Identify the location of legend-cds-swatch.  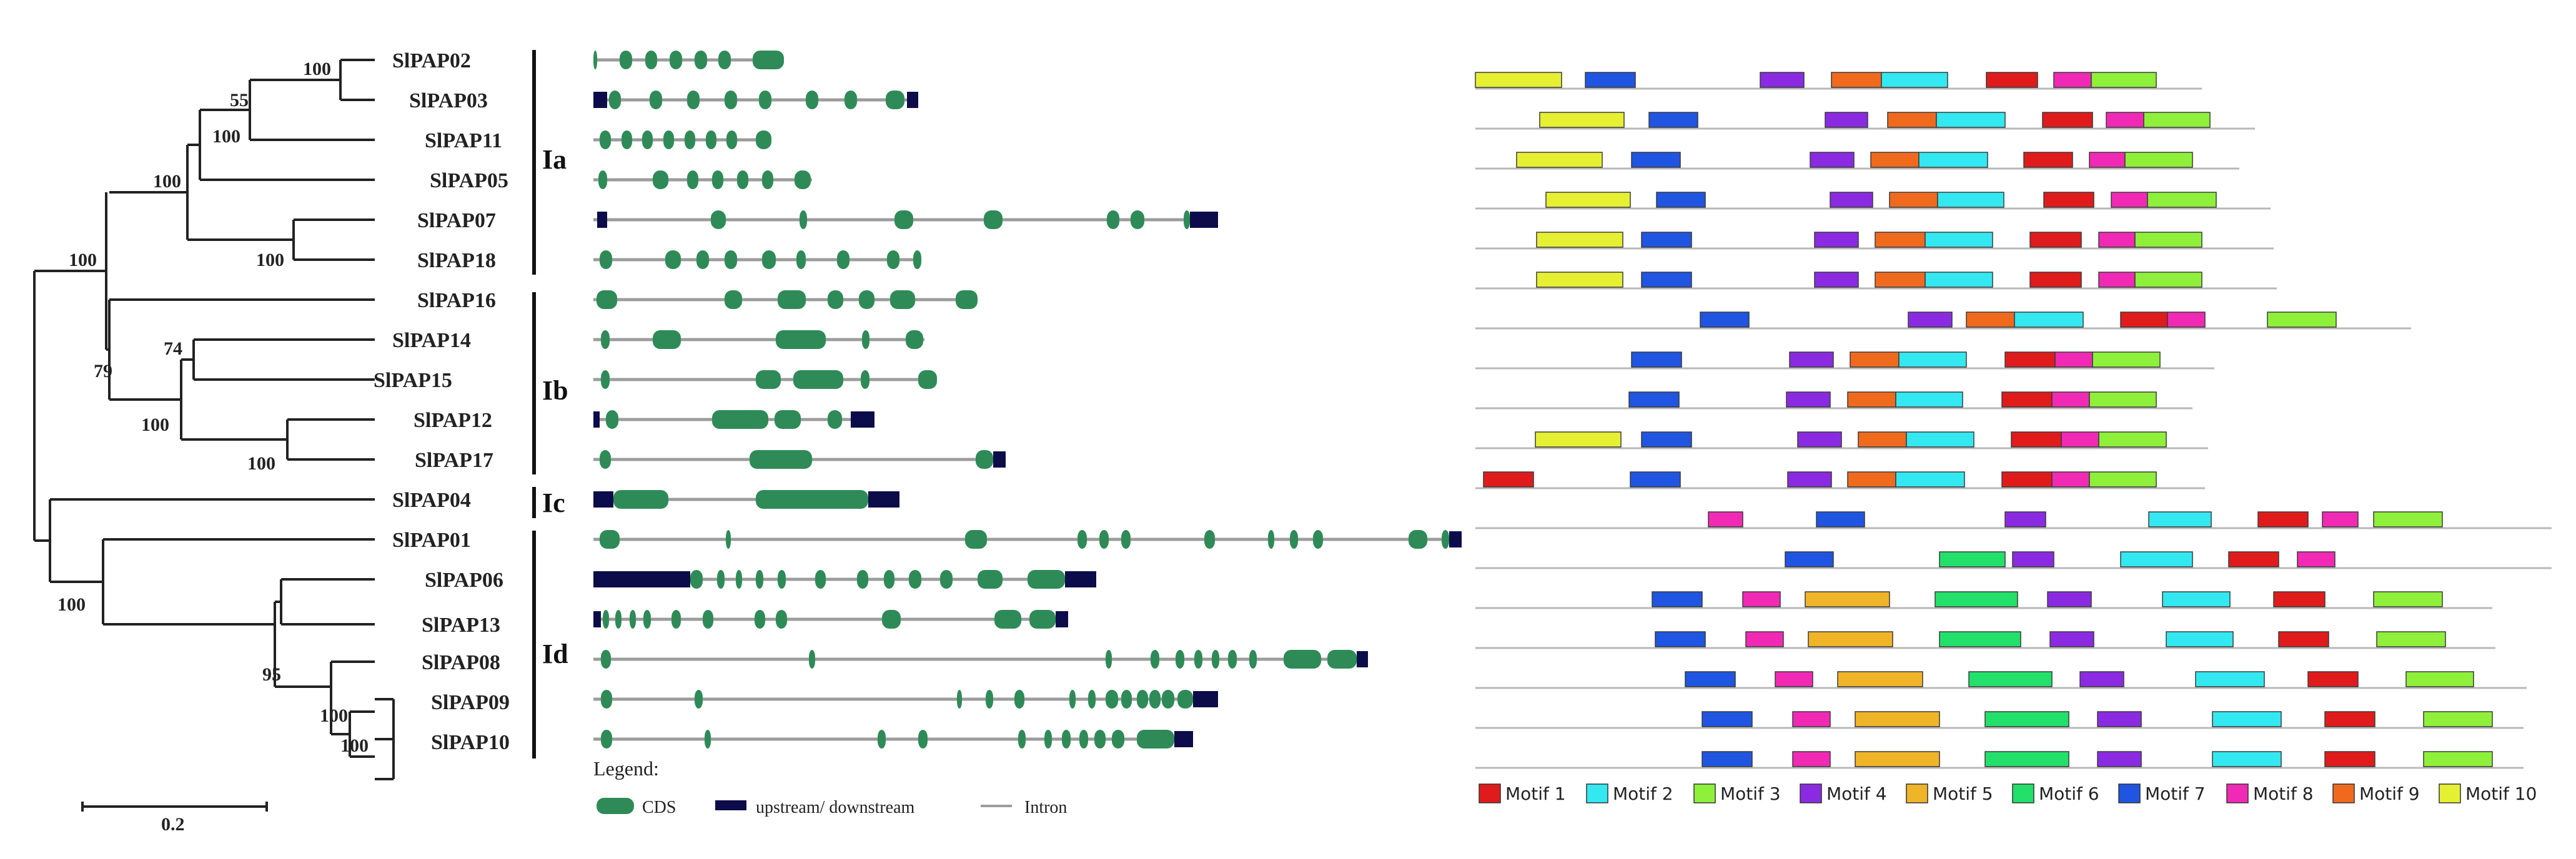
(615, 806).